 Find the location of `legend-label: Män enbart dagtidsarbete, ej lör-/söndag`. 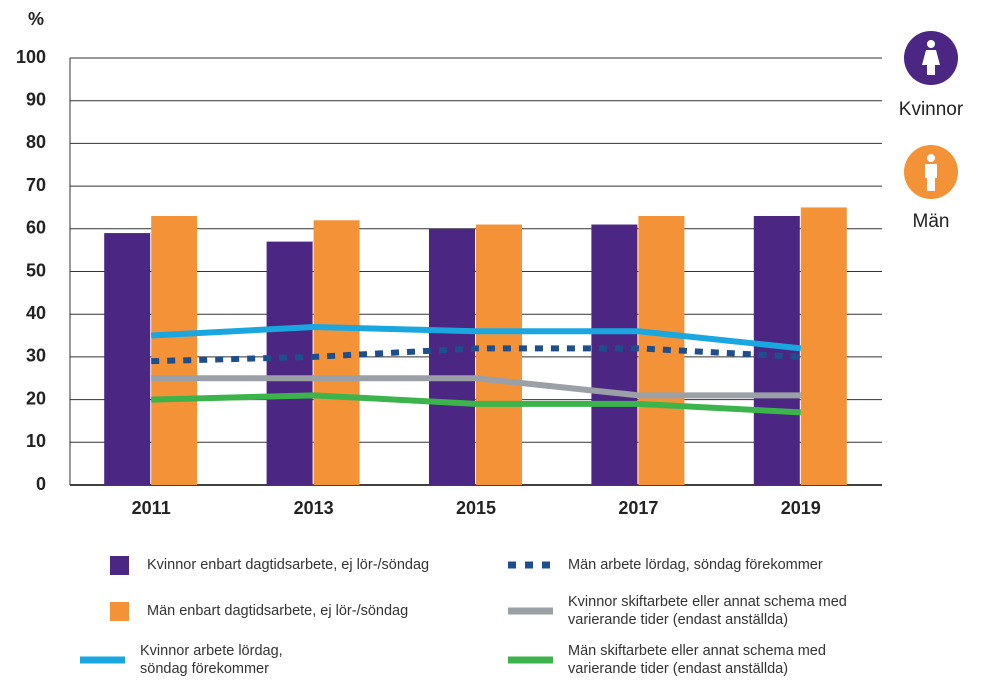

legend-label: Män enbart dagtidsarbete, ej lör-/söndag is located at coordinates (278, 611).